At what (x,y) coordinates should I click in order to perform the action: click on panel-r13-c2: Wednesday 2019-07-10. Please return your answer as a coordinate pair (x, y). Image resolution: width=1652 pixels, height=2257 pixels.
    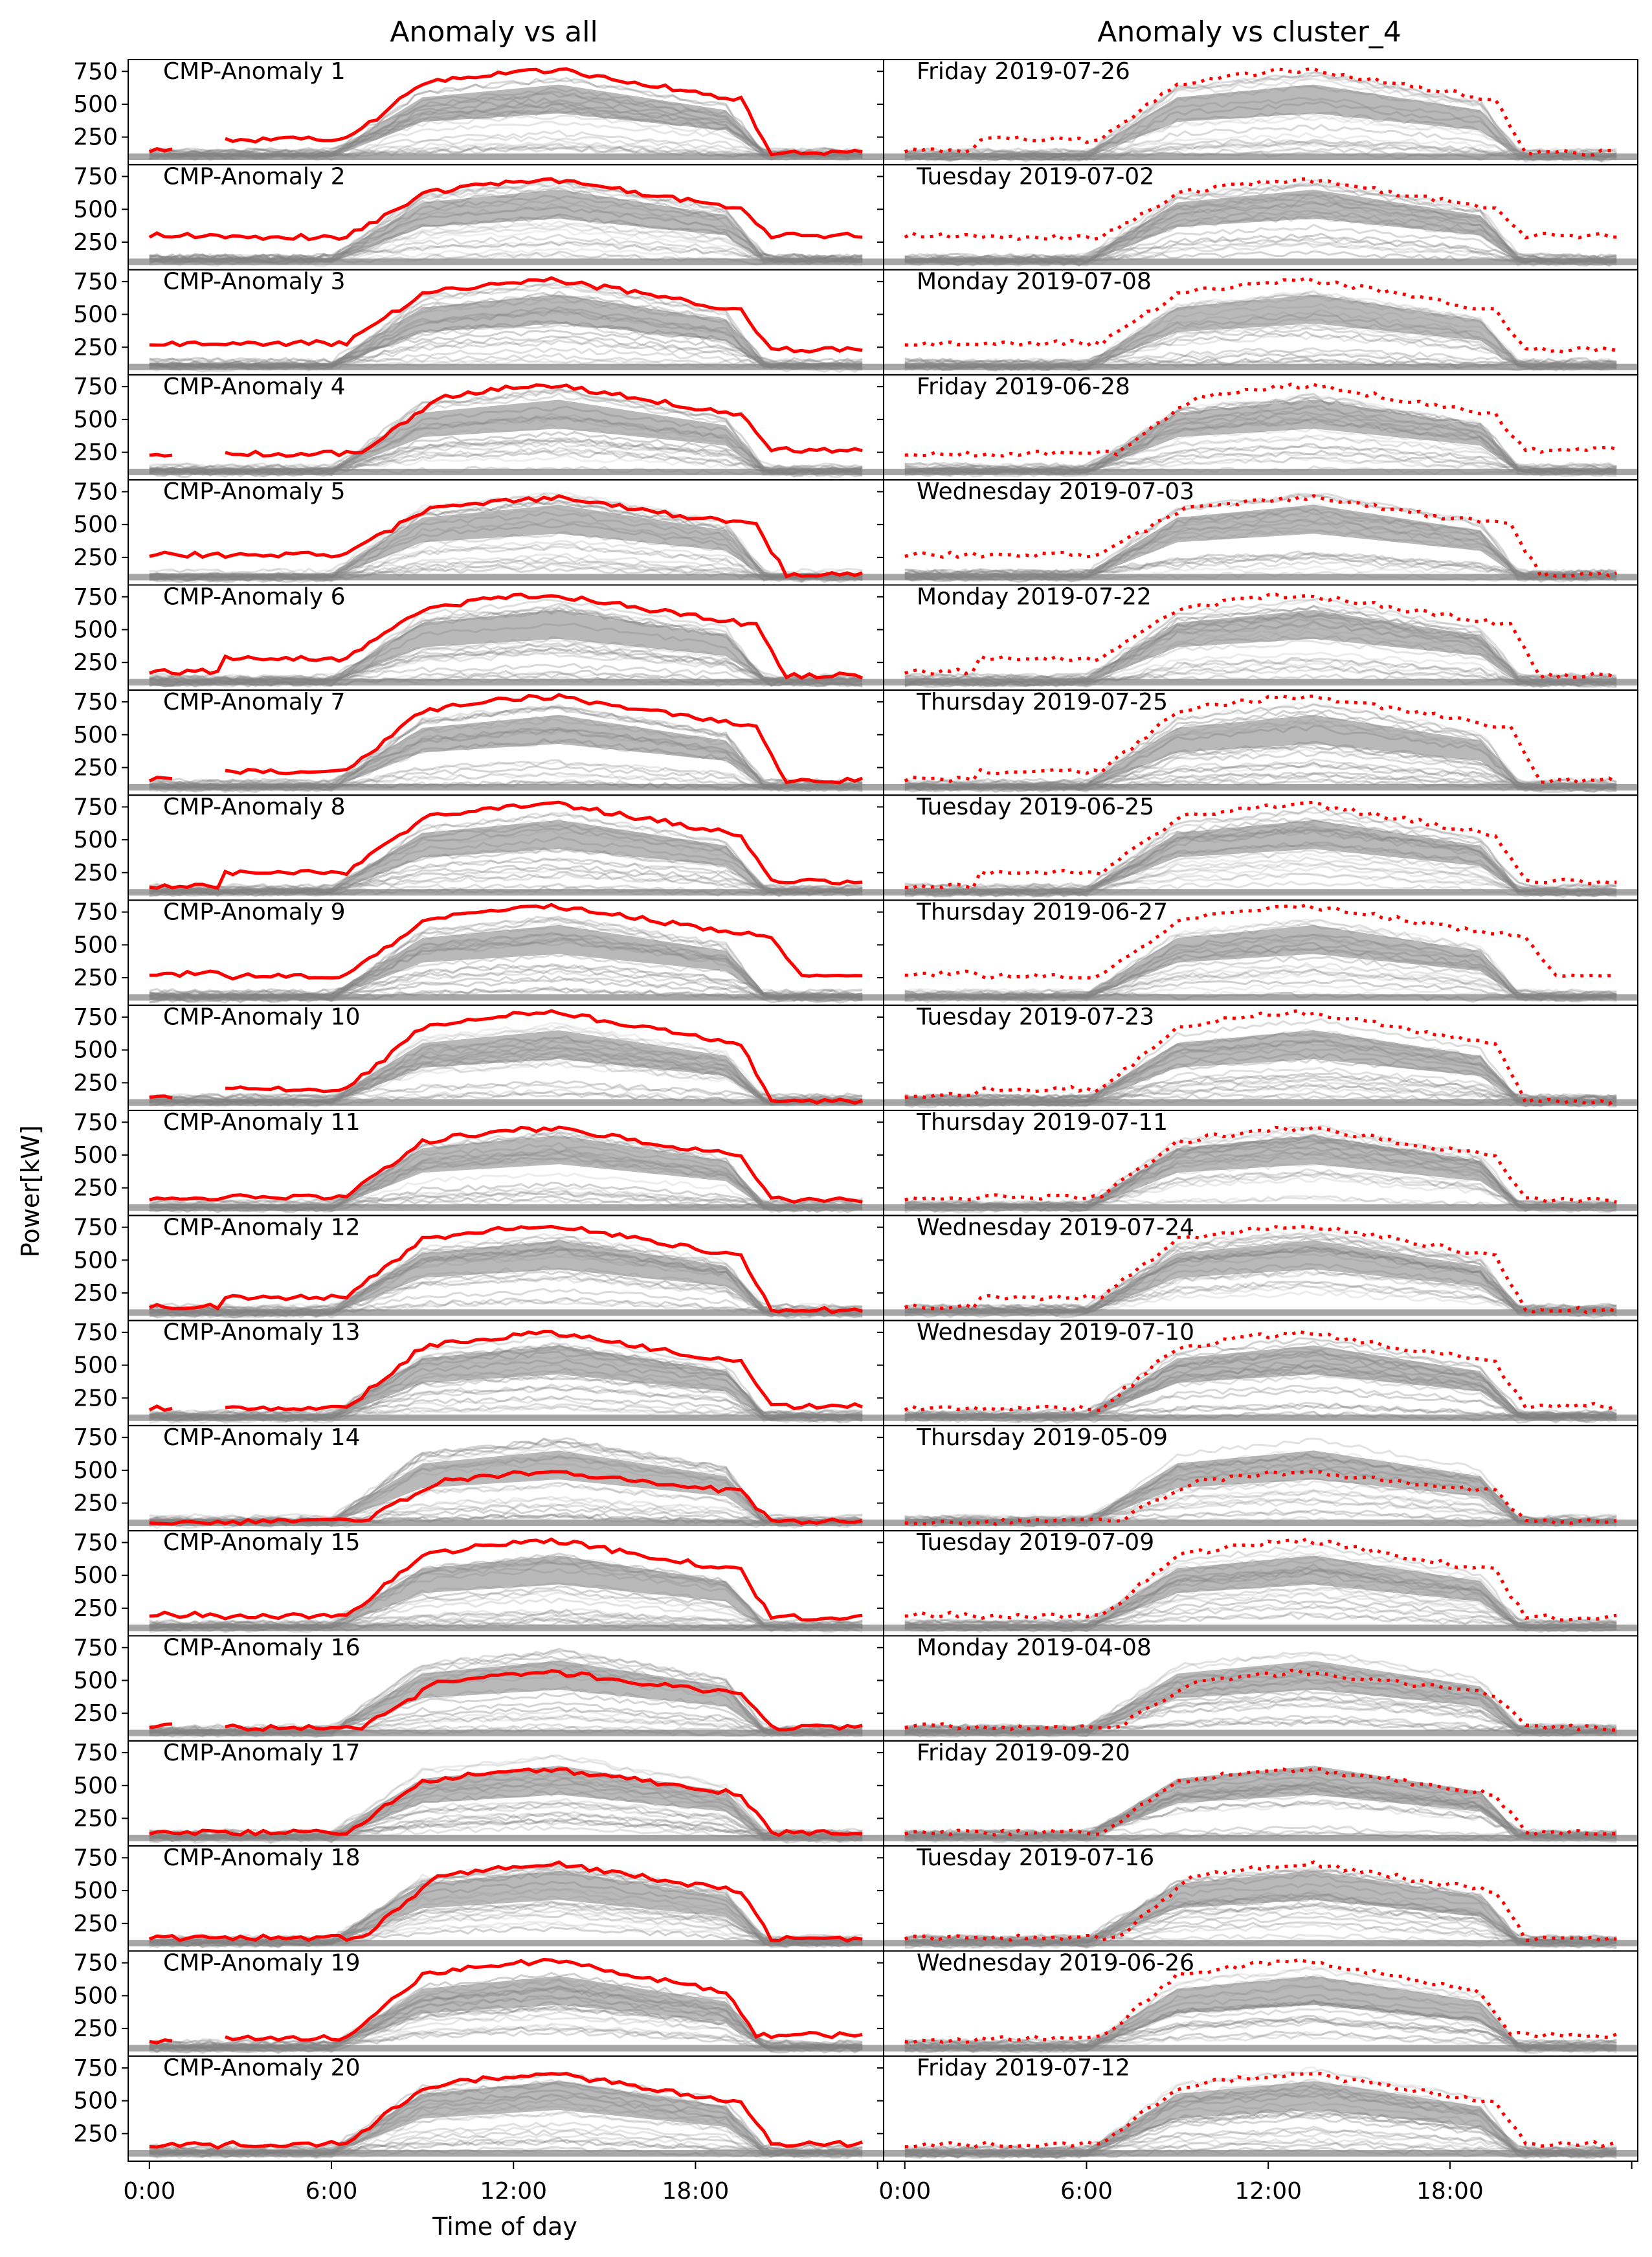
    Looking at the image, I should click on (1257, 1372).